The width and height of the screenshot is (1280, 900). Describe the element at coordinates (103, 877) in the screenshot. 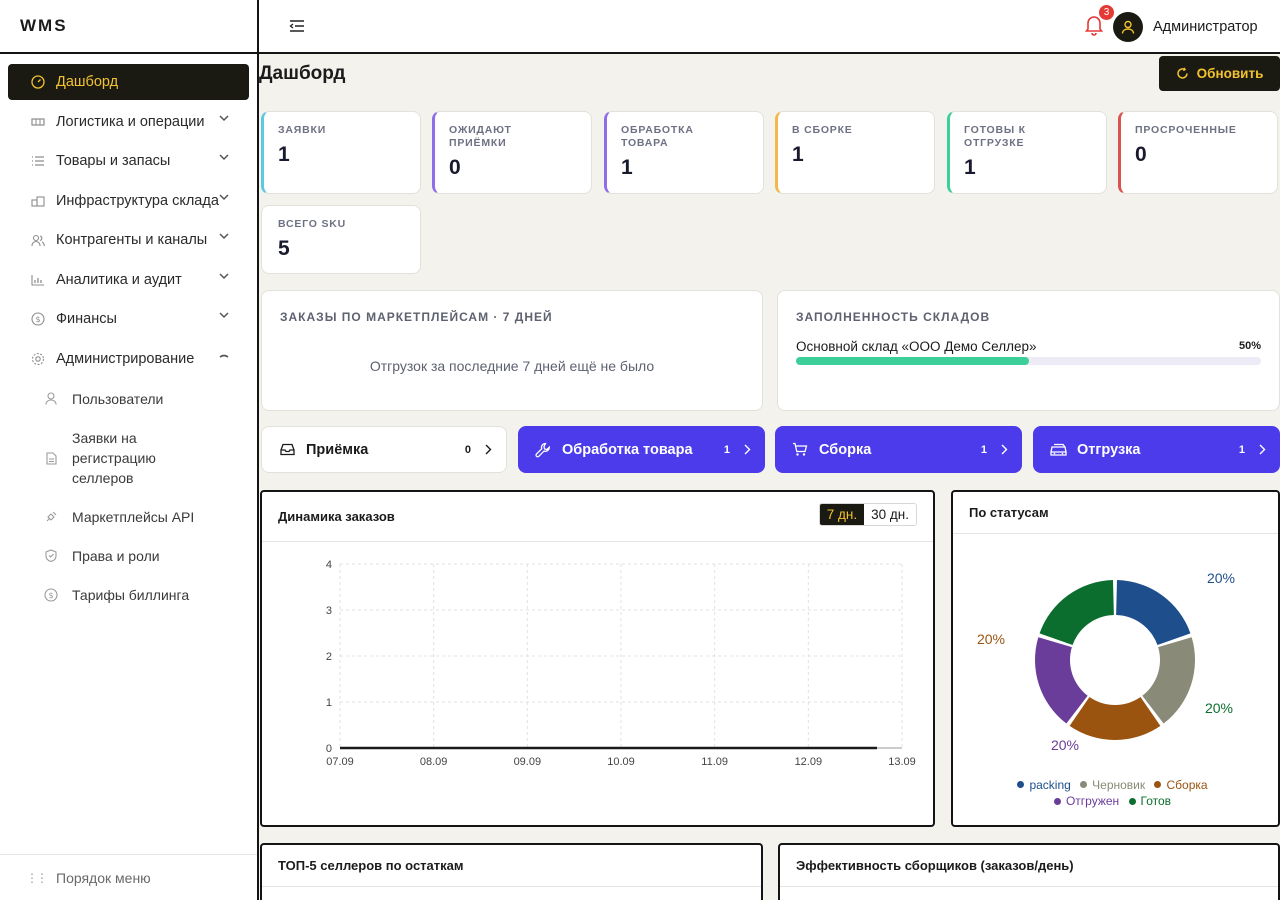

I see `menu-order-label: Порядок меню` at that location.